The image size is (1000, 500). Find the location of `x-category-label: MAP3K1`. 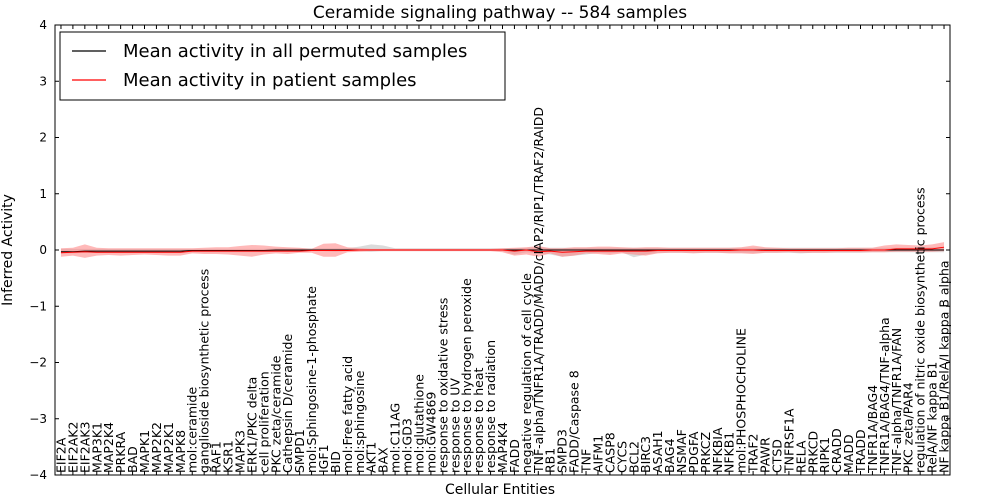

x-category-label: MAP3K1 is located at coordinates (96, 447).